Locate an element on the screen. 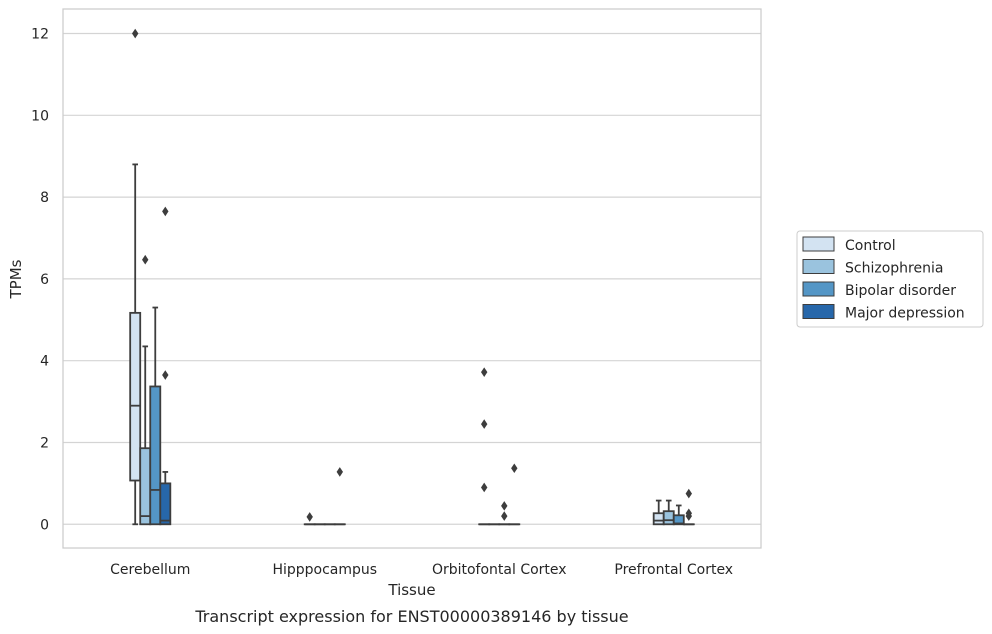  x-tick-label: Hipppocampus is located at coordinates (324, 570).